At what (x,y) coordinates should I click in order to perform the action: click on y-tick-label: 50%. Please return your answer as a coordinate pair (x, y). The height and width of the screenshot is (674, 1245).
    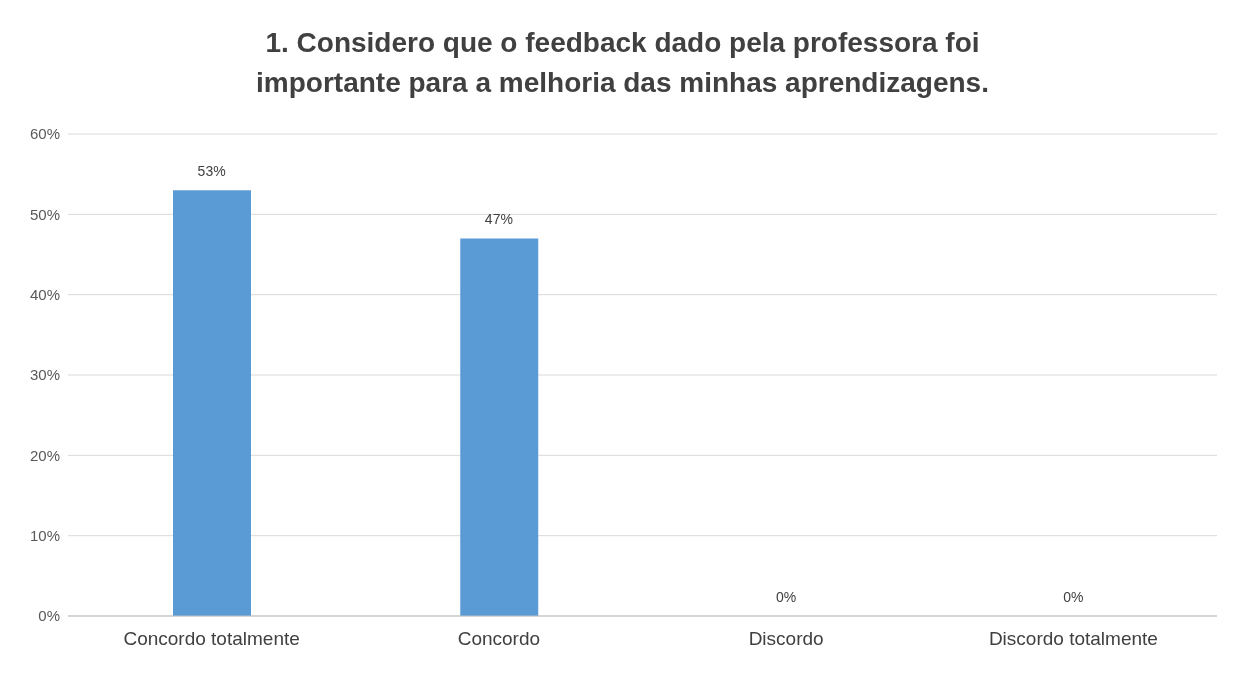
    Looking at the image, I should click on (44, 214).